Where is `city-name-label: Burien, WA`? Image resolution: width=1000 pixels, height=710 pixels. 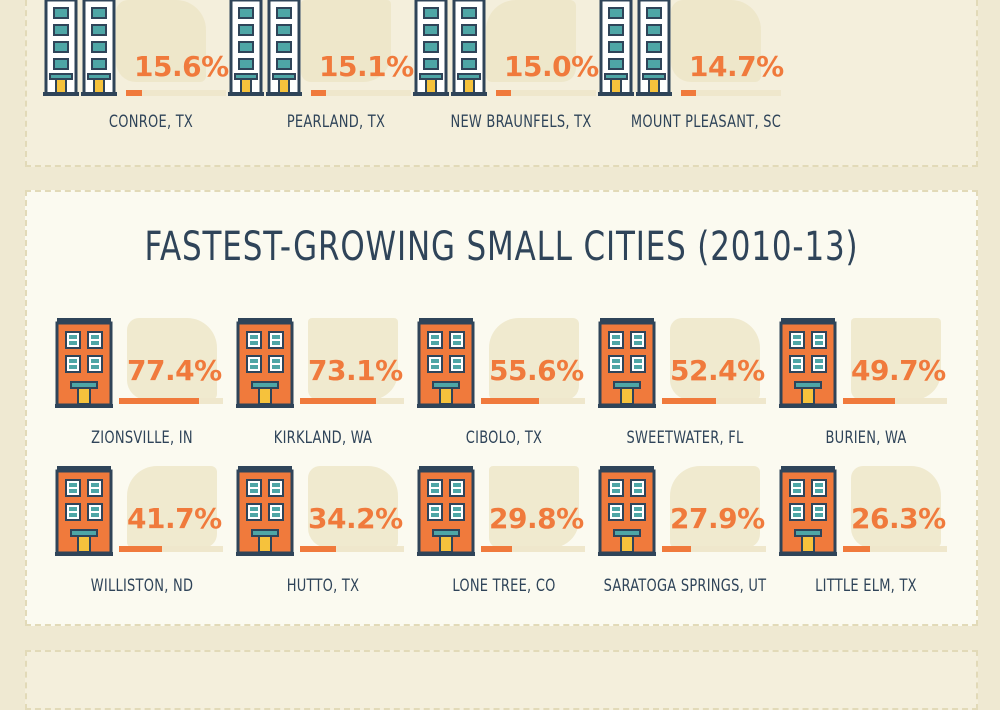 city-name-label: Burien, WA is located at coordinates (866, 438).